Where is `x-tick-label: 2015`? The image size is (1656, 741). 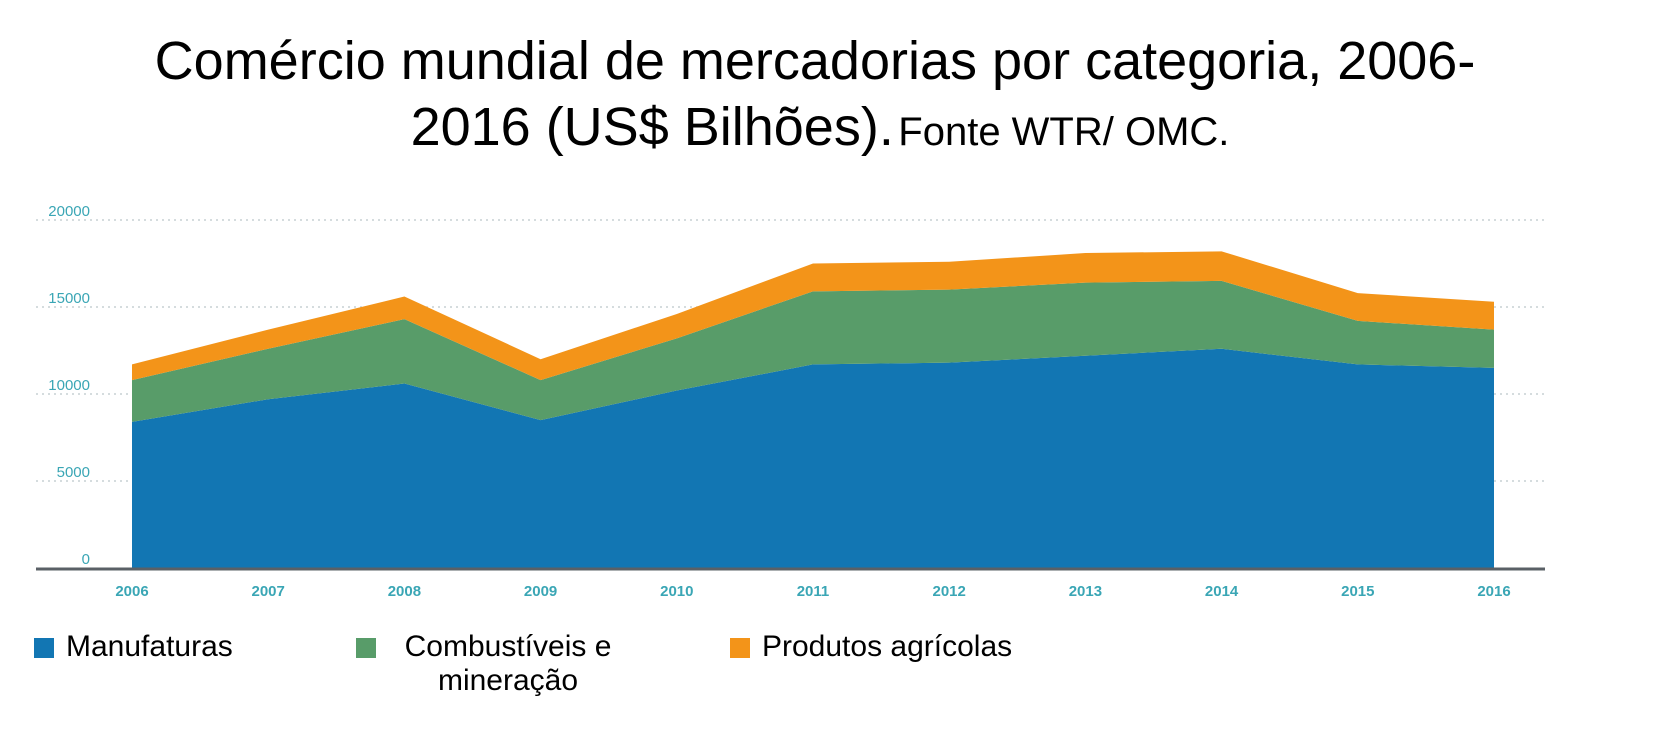
x-tick-label: 2015 is located at coordinates (1357, 591).